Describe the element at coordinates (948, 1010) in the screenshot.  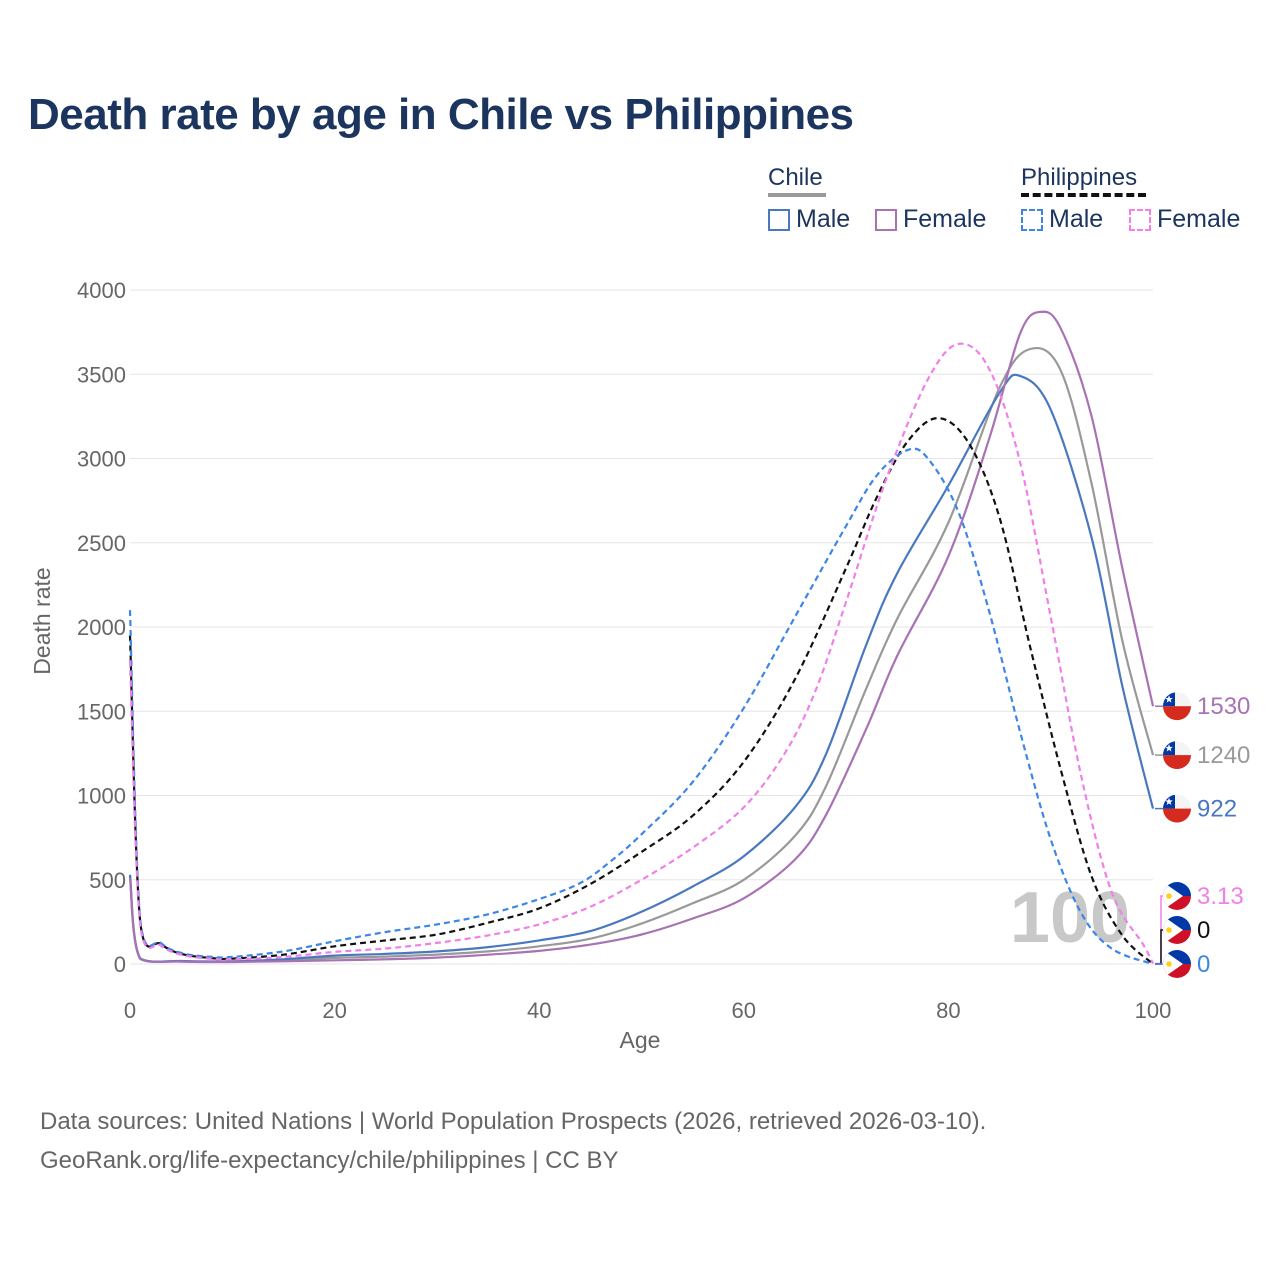
I see `x-tick-label-80: 80` at that location.